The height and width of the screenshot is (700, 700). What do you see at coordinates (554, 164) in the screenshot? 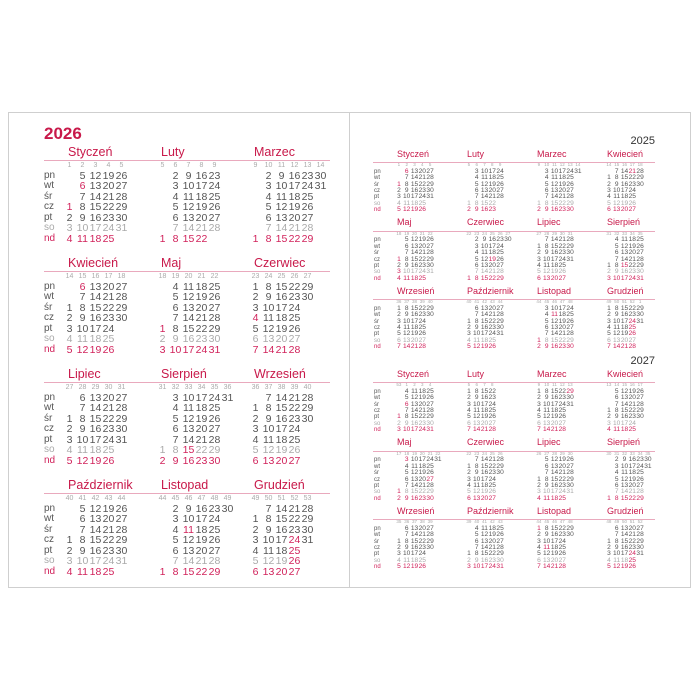
I see `week-number: 11` at bounding box center [554, 164].